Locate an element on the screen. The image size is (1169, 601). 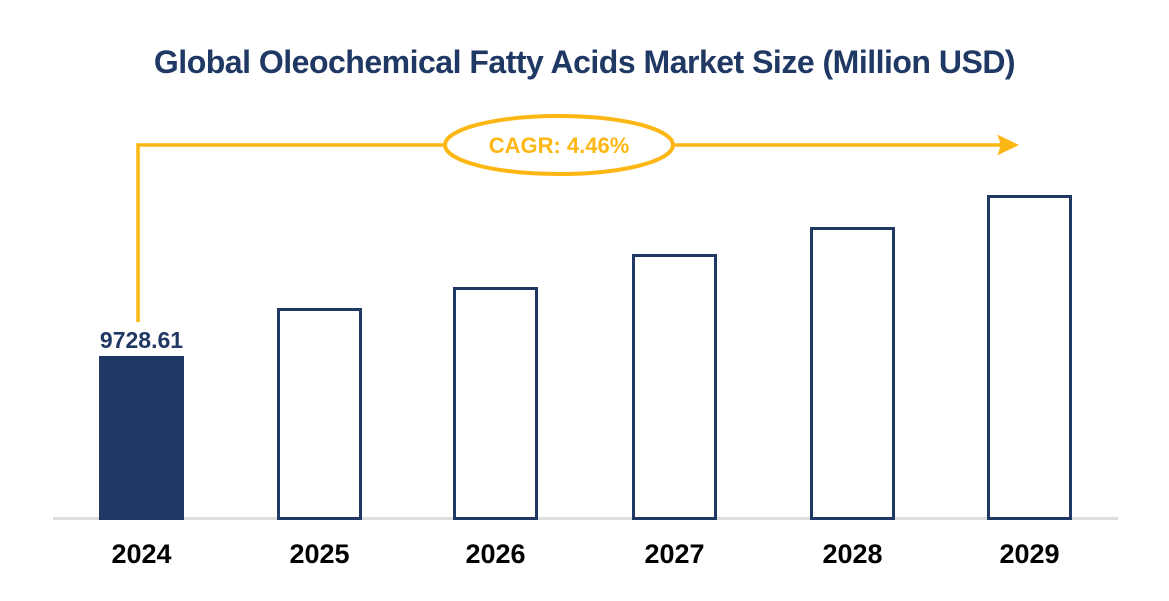
bar-2029 is located at coordinates (1029, 357).